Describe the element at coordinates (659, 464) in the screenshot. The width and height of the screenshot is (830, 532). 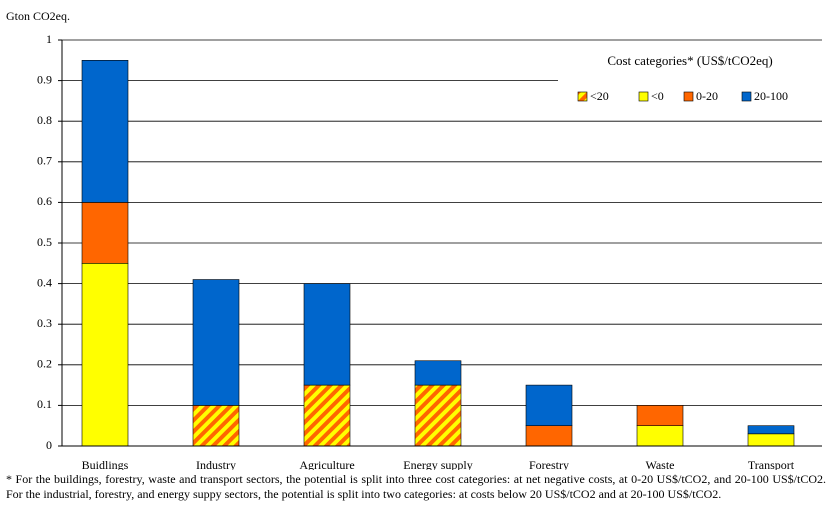
I see `x-tick-label: Waste` at that location.